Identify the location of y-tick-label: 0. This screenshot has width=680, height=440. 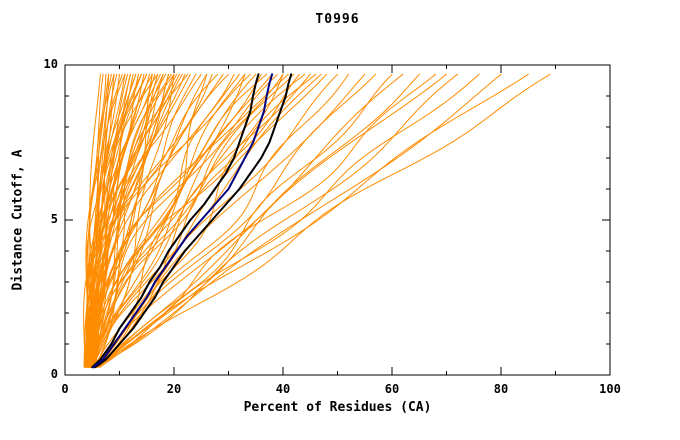
(54, 374).